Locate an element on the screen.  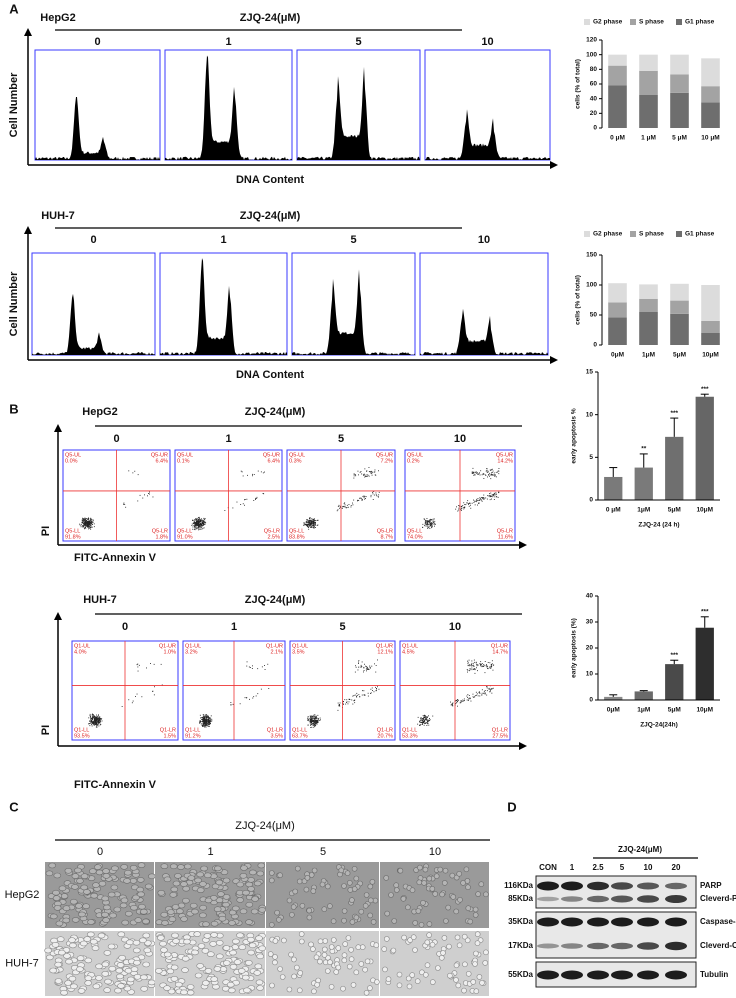
quadrant-value: 12.1% is located at coordinates (385, 652).